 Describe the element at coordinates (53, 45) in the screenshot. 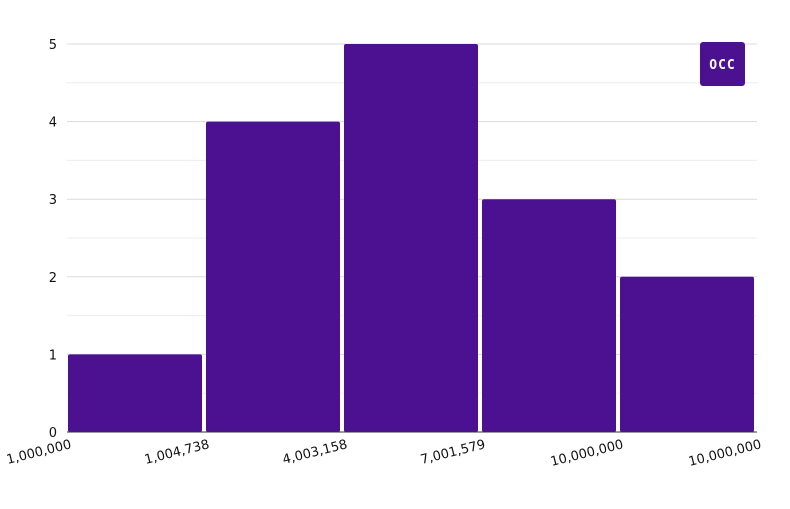

I see `y-tick-label: 5` at that location.